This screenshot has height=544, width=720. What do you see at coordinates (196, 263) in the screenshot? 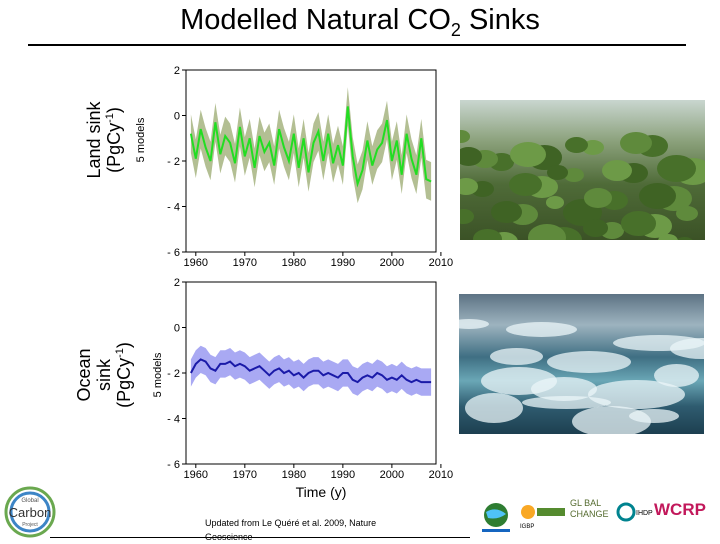
I see `land-xtick-label: 1960` at bounding box center [196, 263].